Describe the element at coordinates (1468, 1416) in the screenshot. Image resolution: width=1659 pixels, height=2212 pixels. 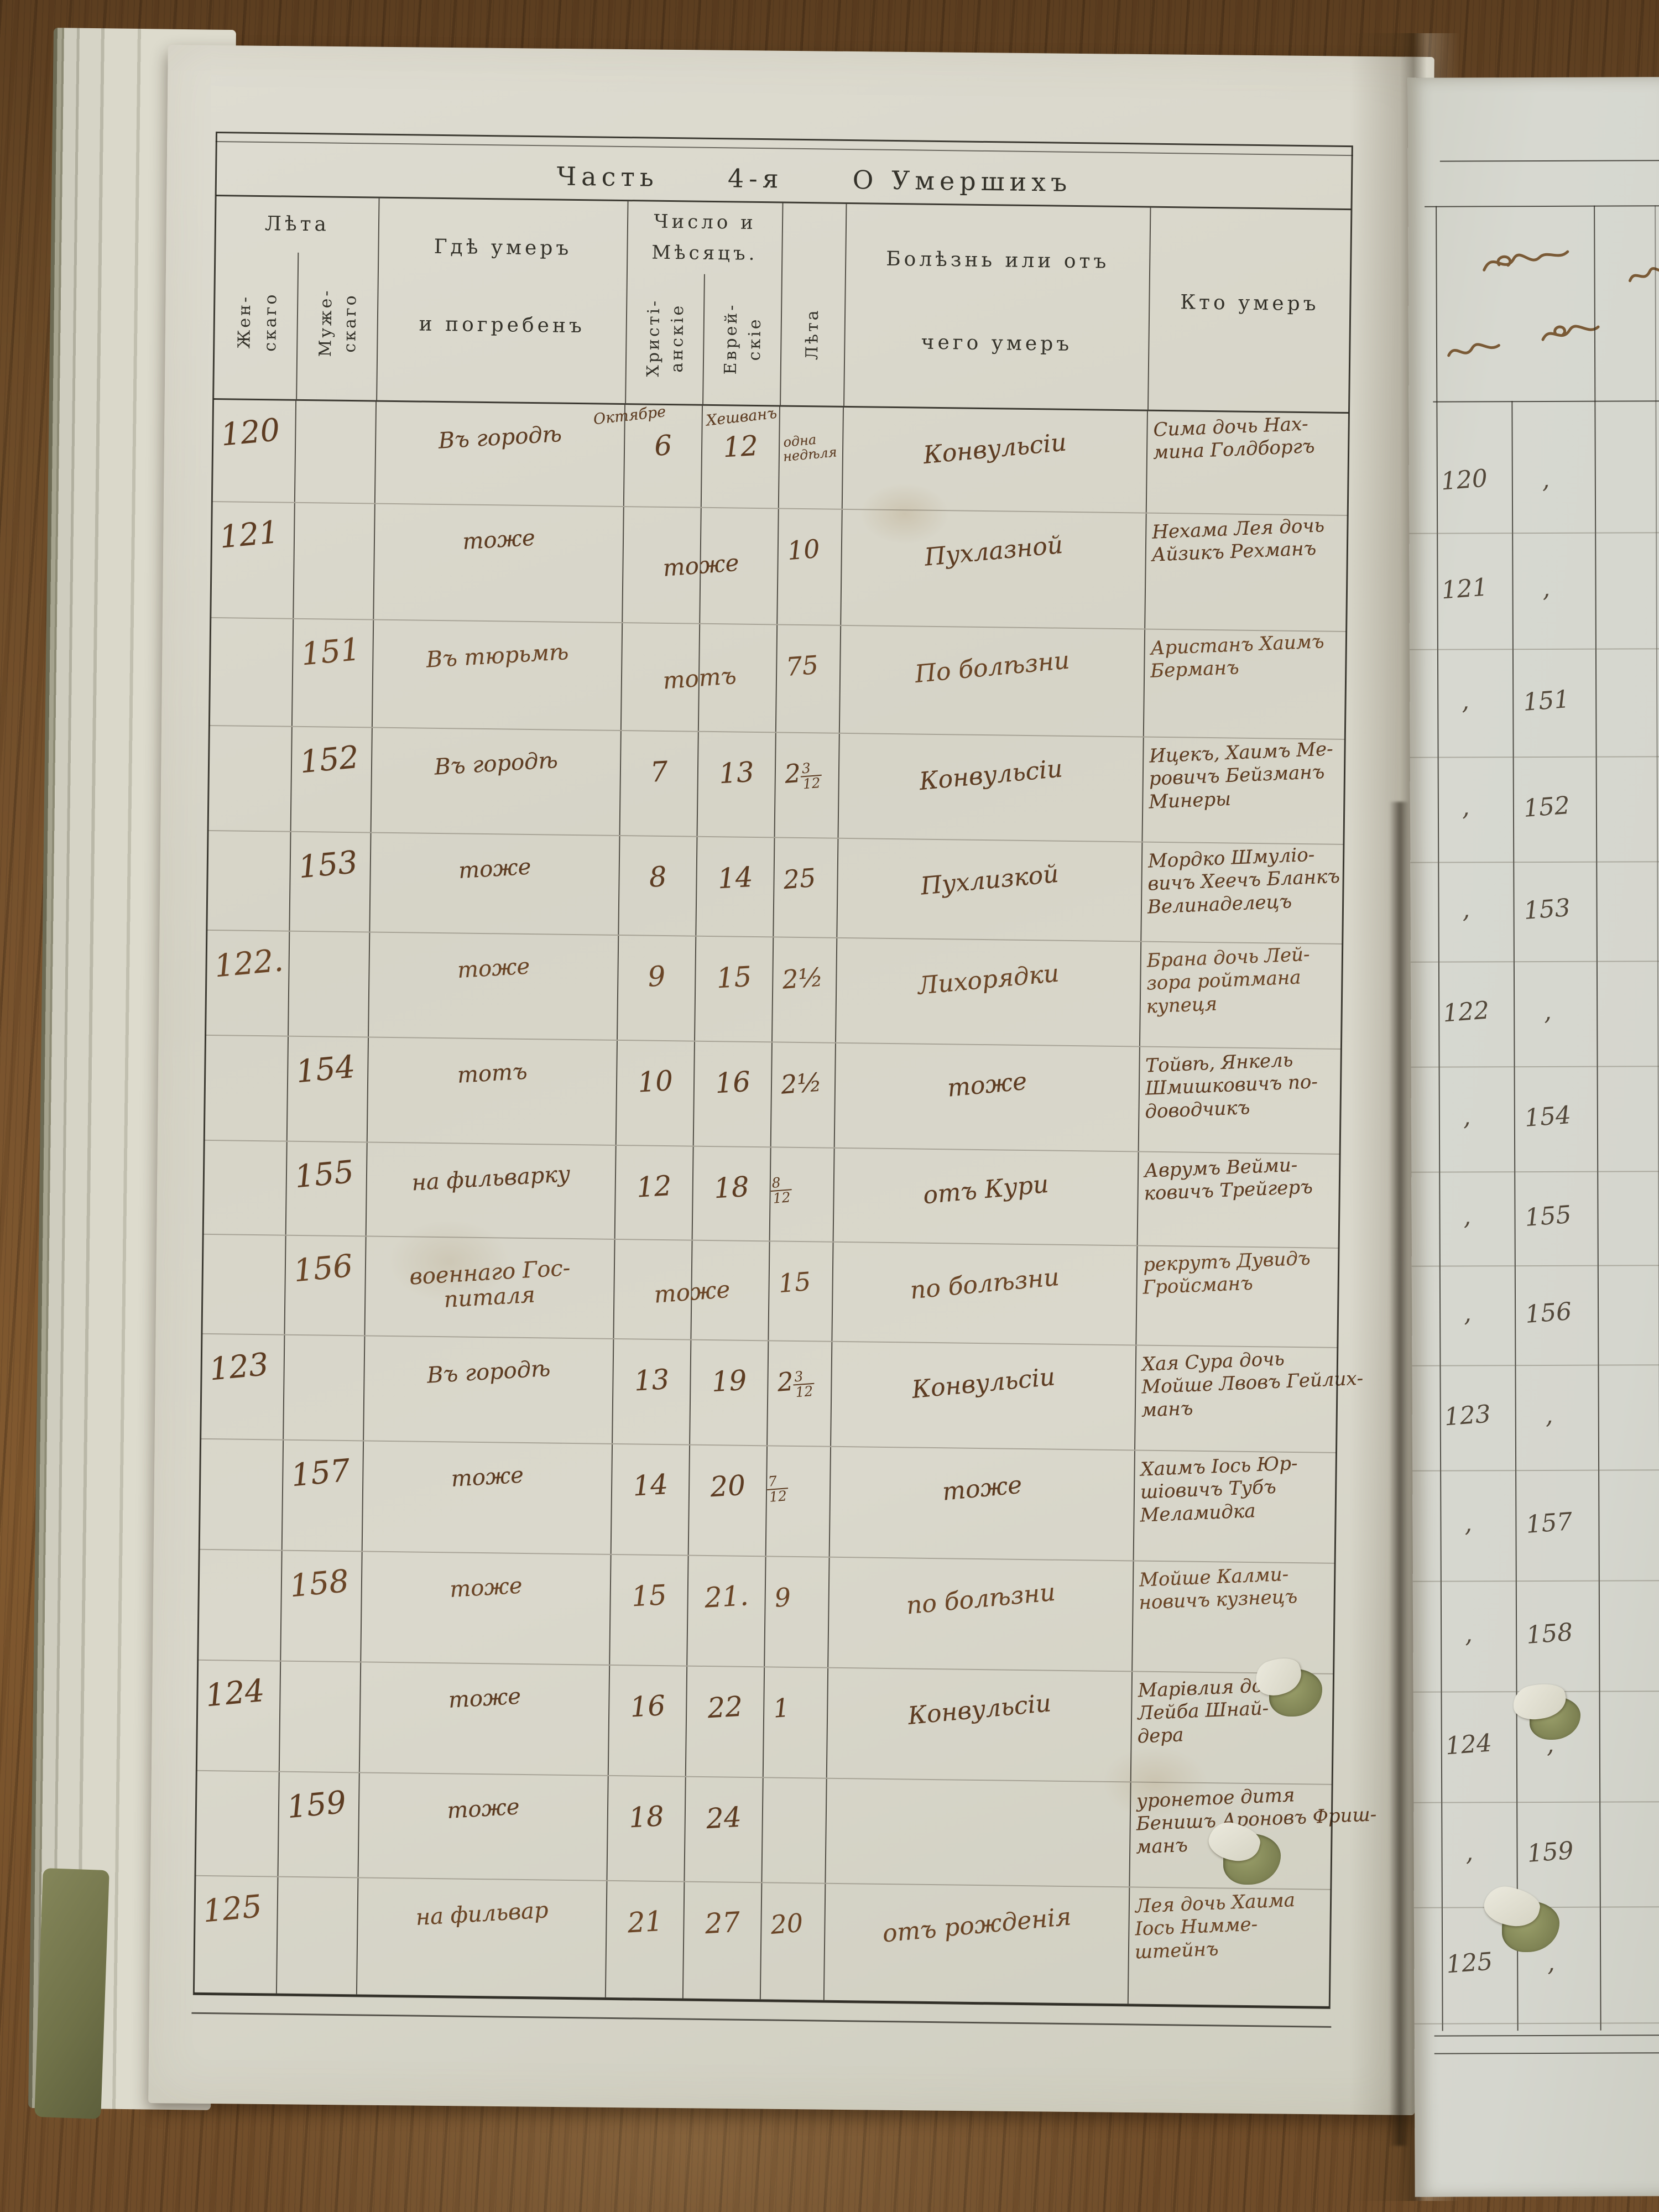
I see `index-number-female: 123` at that location.